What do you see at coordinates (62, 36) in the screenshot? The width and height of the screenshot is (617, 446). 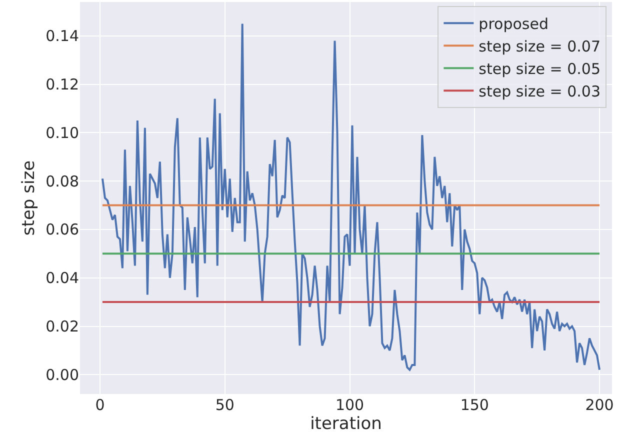 I see `y-tick-label: 0.14` at bounding box center [62, 36].